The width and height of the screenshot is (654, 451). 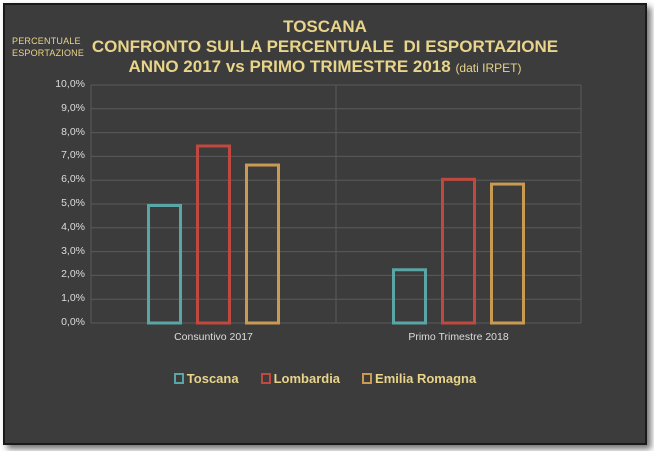 I want to click on chart-title: TOSCANA, so click(x=325, y=26).